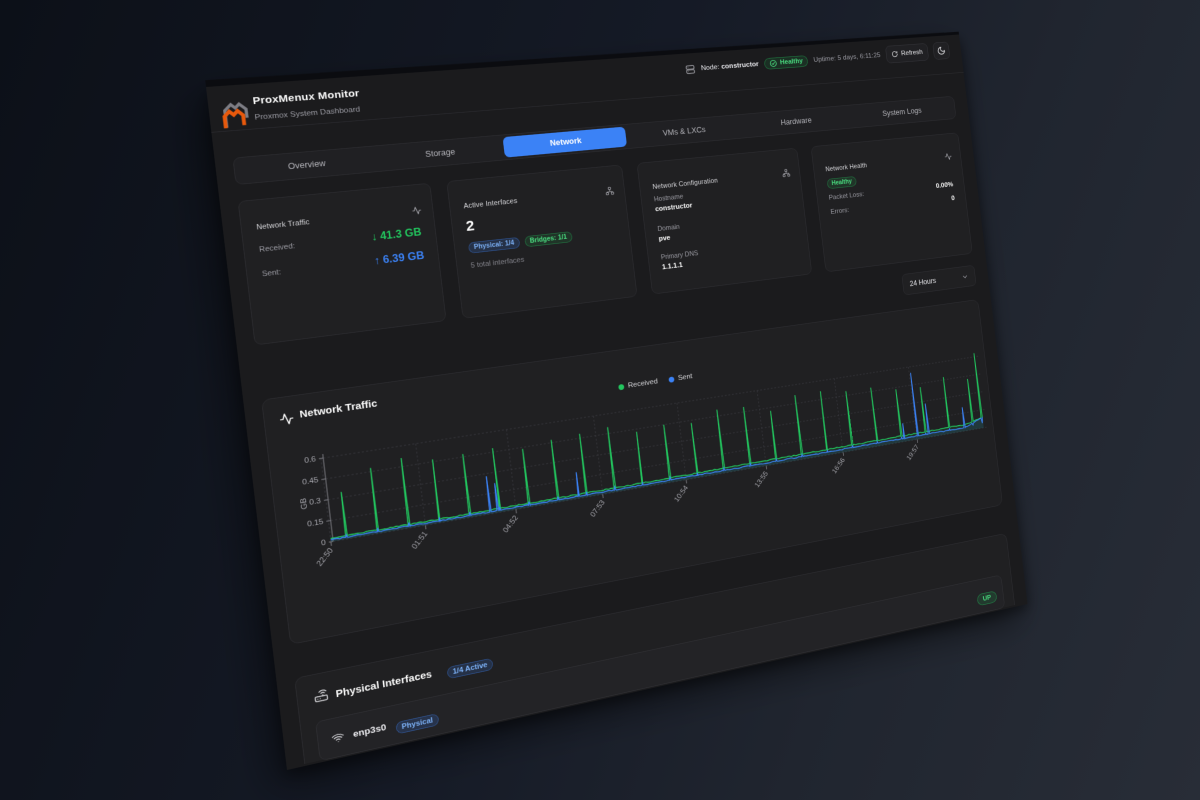  I want to click on svg-text: 04:52, so click(510, 523).